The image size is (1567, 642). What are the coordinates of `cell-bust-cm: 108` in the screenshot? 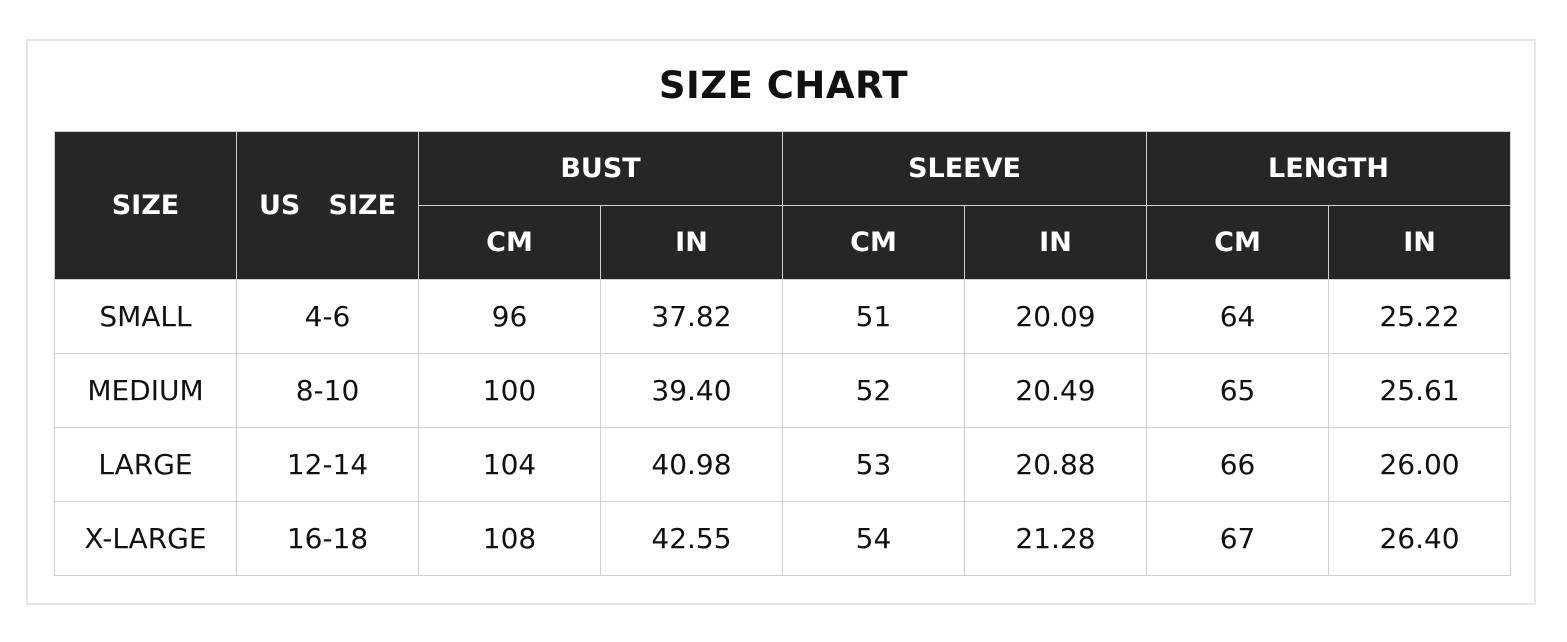 It's located at (509, 538).